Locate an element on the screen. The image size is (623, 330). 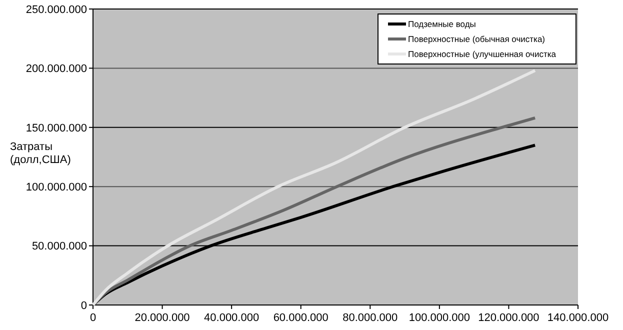
legend-label: Подземные воды is located at coordinates (442, 23).